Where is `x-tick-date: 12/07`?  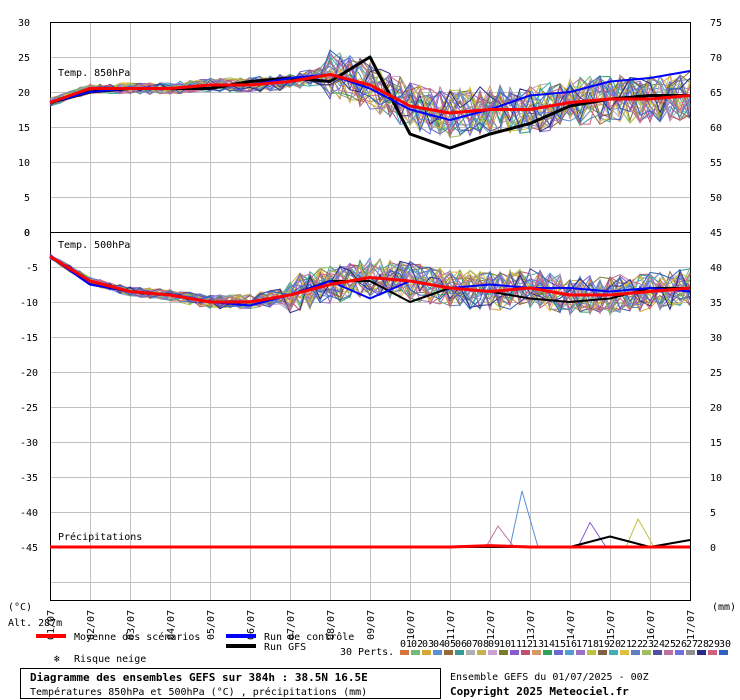
x-tick-date: 12/07 is located at coordinates (491, 625).